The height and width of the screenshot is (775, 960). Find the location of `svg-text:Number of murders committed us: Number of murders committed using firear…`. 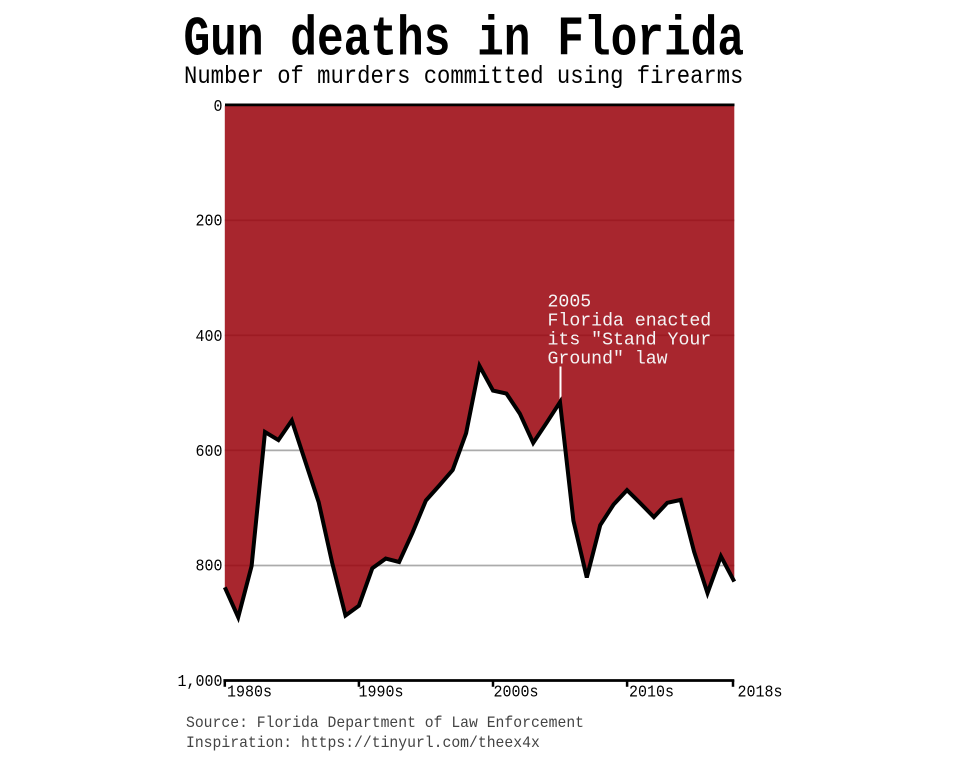

svg-text:Number of murders committed us: Number of murders committed using firear… is located at coordinates (463, 77).